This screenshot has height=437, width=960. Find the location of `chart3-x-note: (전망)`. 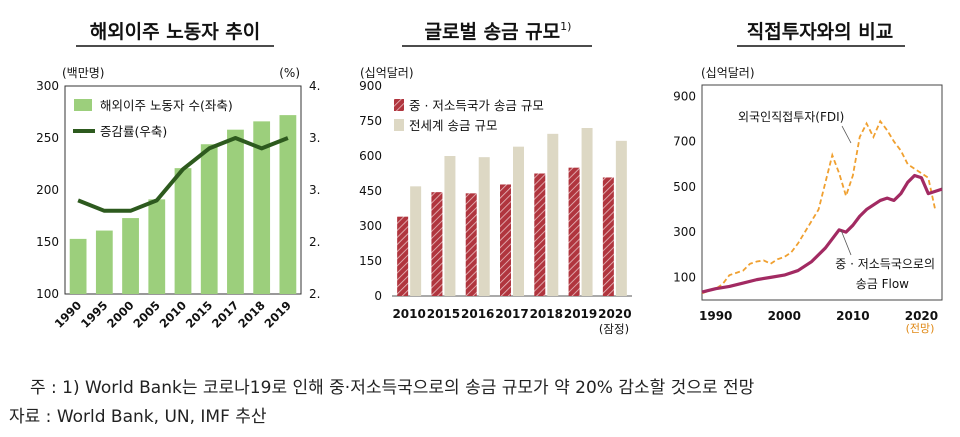

chart3-x-note: (전망) is located at coordinates (920, 328).